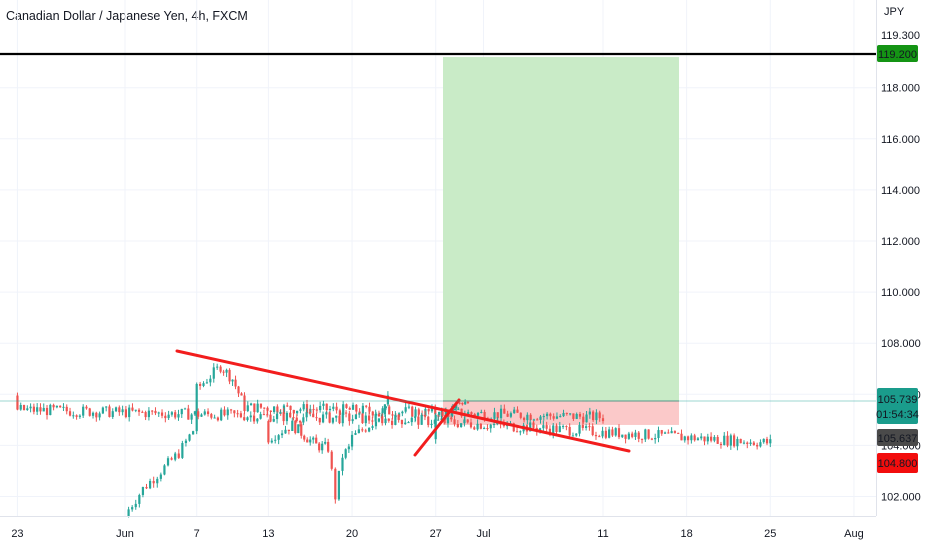 This screenshot has height=550, width=932. Describe the element at coordinates (893, 34) in the screenshot. I see `price-label-mask` at that location.